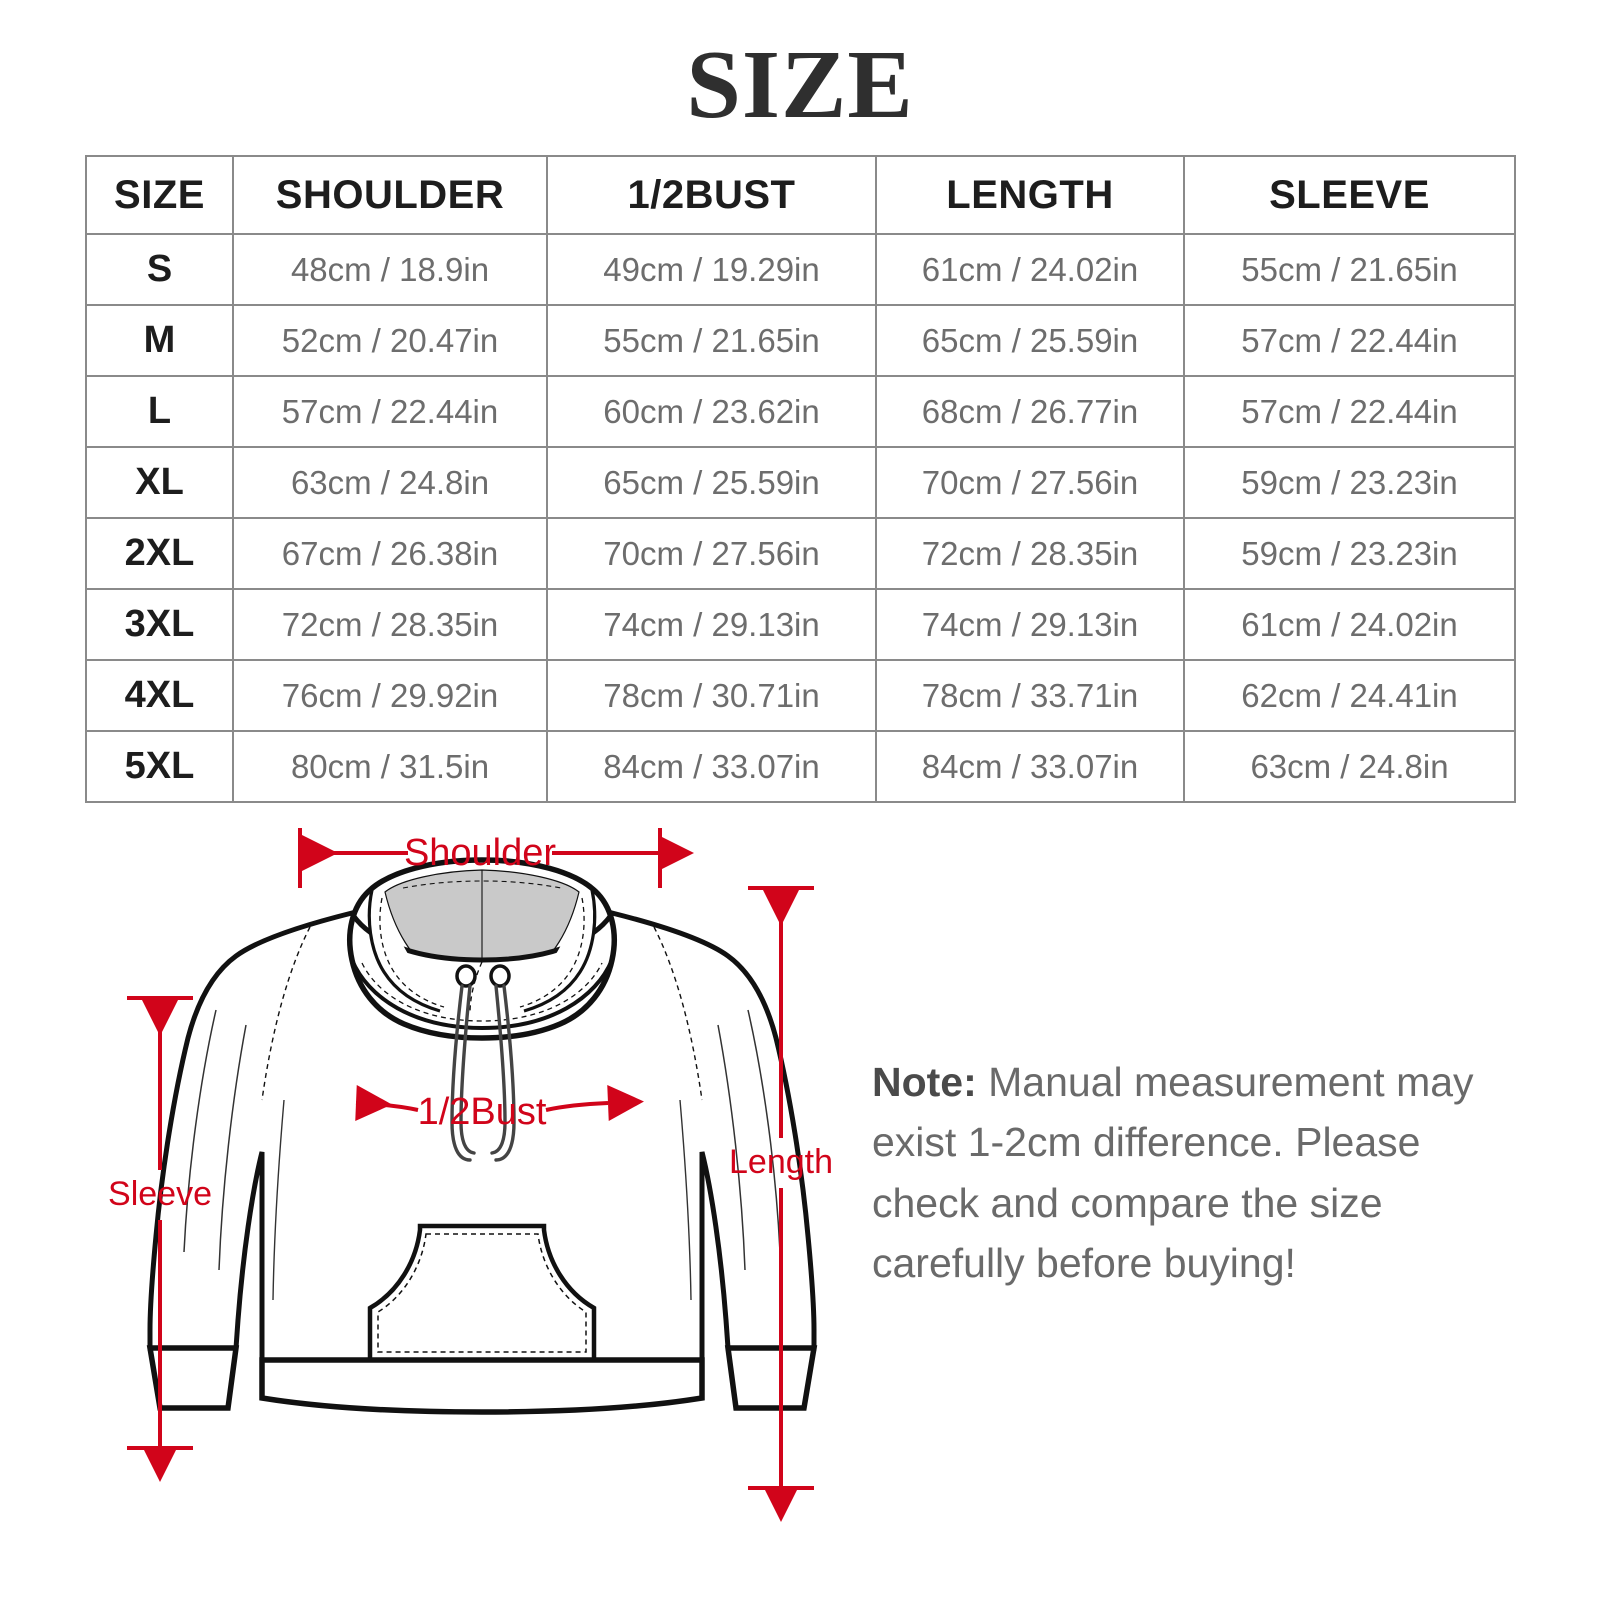  Describe the element at coordinates (1030, 695) in the screenshot. I see `cell-length: 78cm / 33.71in` at that location.